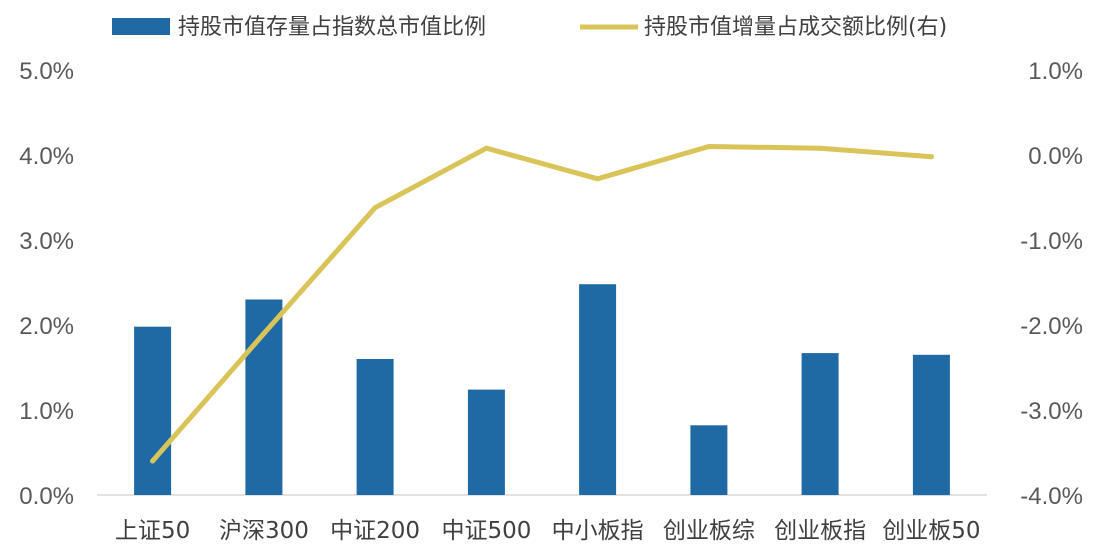 This screenshot has width=1098, height=552. I want to click on legend-swatch-bar, so click(141, 26).